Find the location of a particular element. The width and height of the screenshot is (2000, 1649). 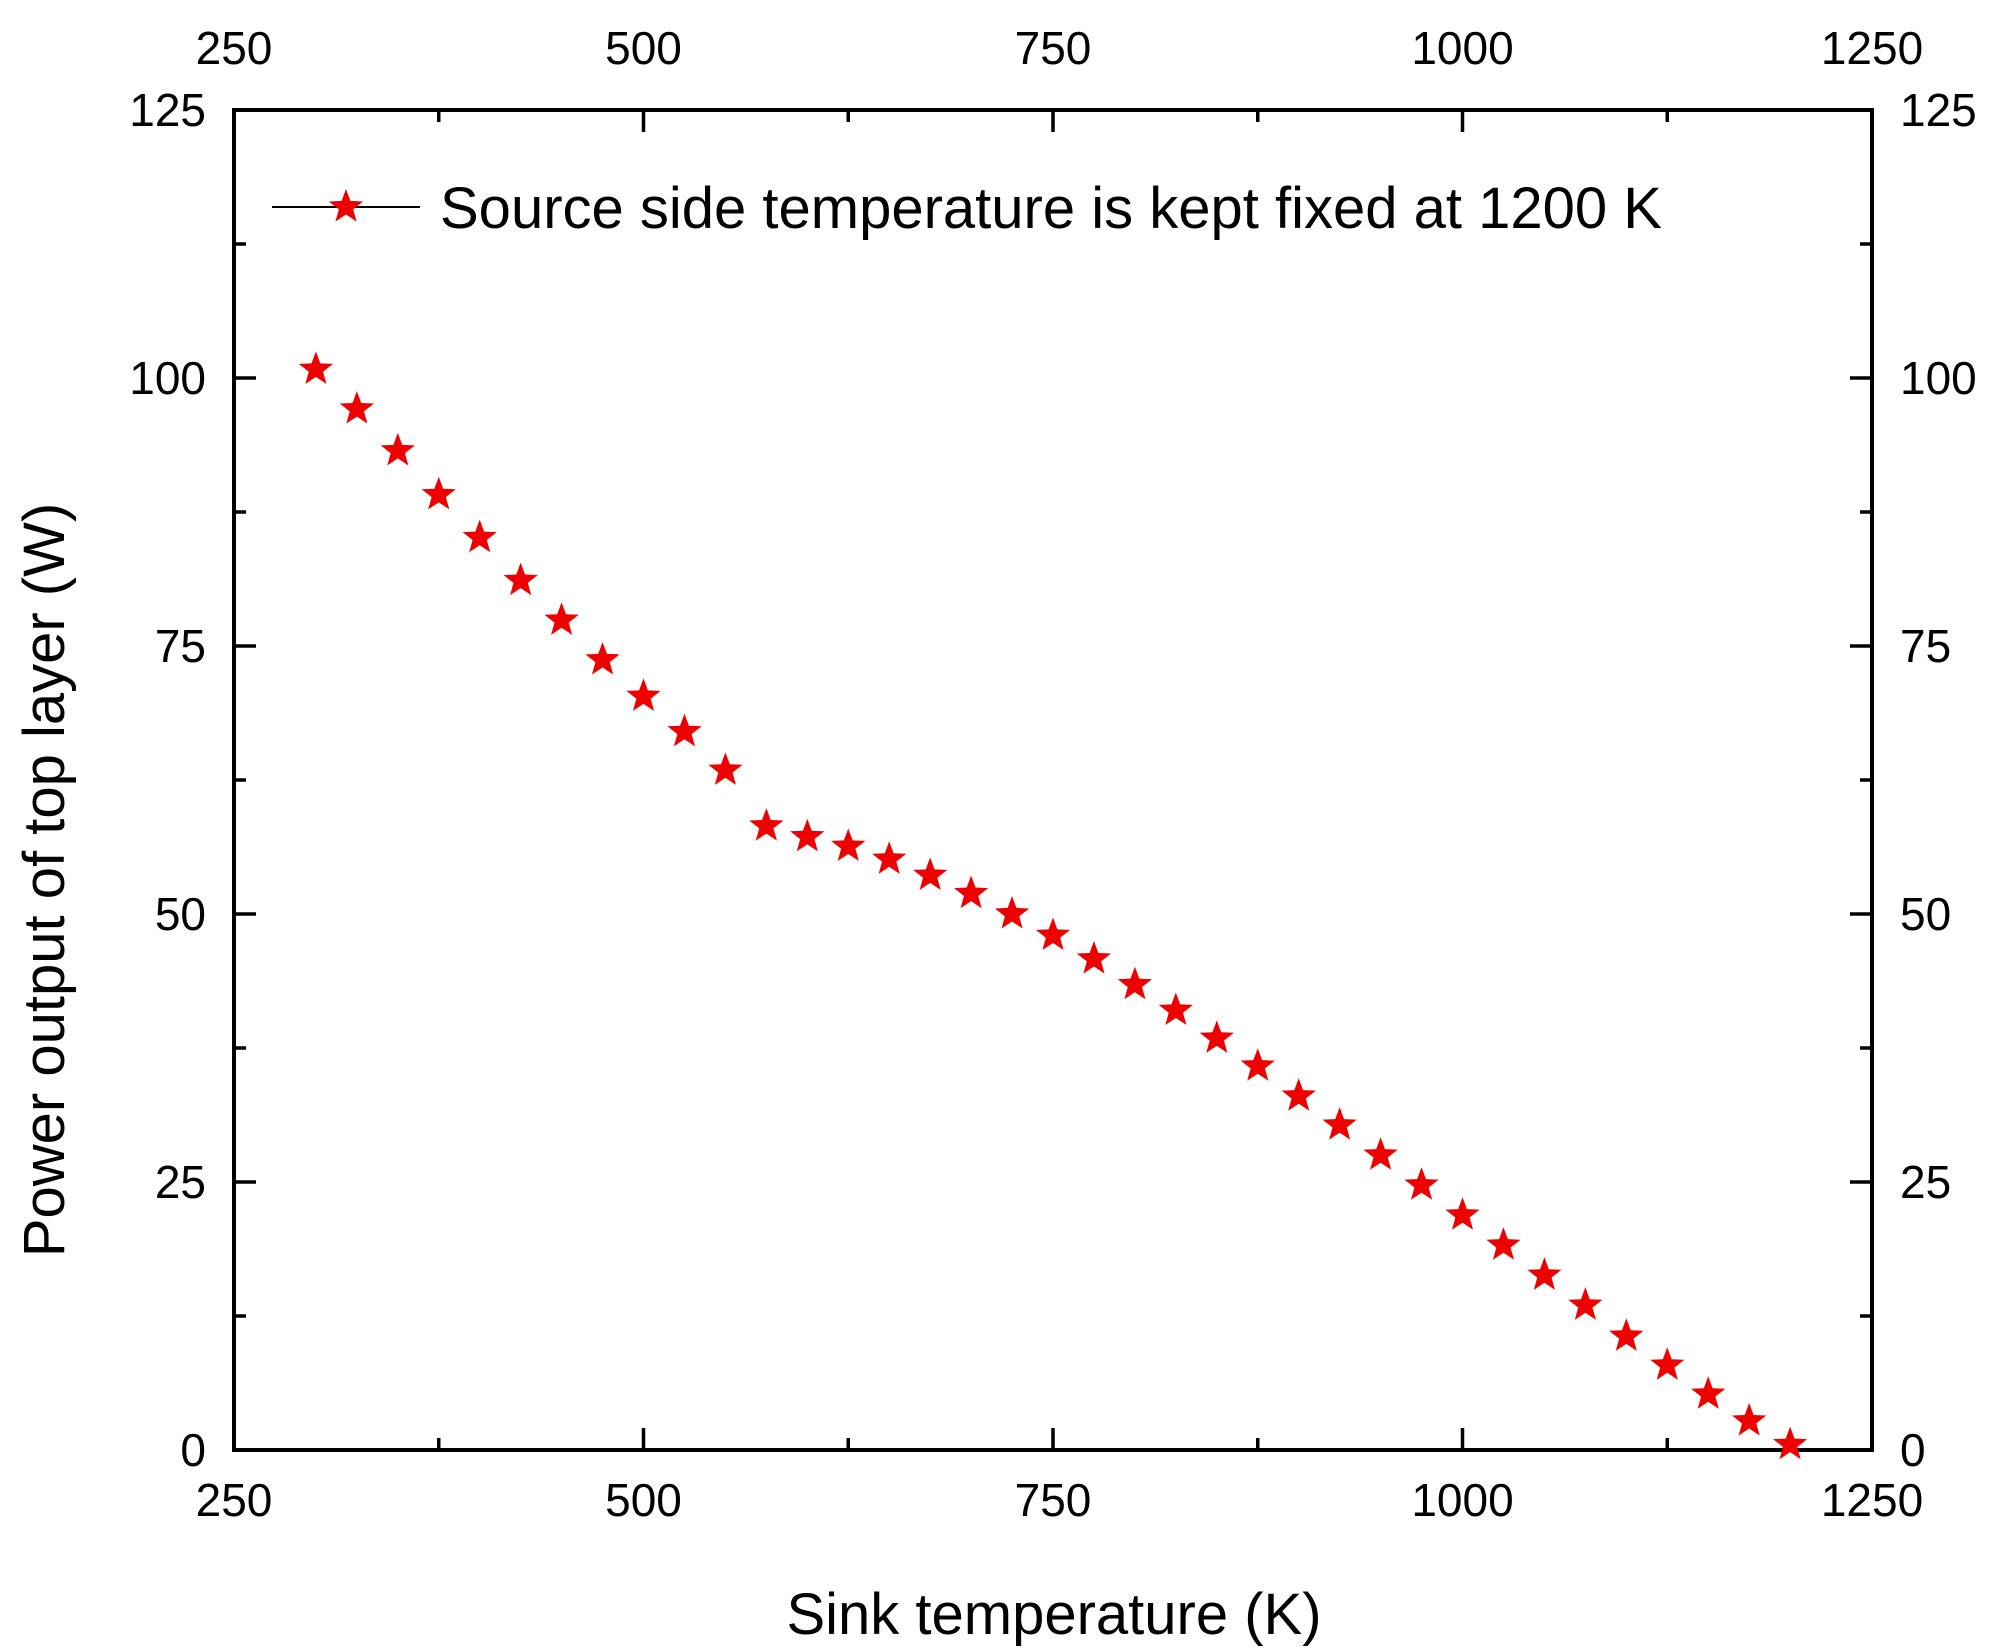

y-tick-label-right: 25 is located at coordinates (1925, 1182).